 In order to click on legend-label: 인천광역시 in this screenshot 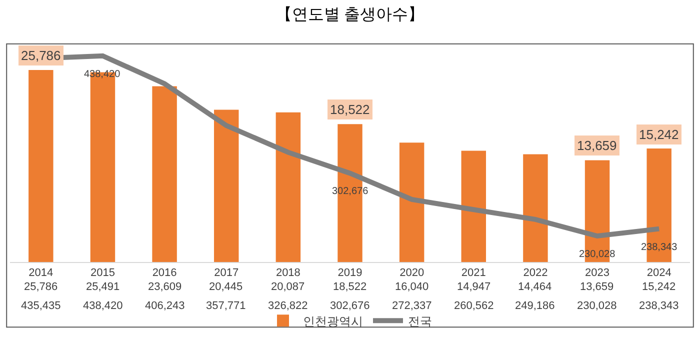, I will do `click(333, 321)`.